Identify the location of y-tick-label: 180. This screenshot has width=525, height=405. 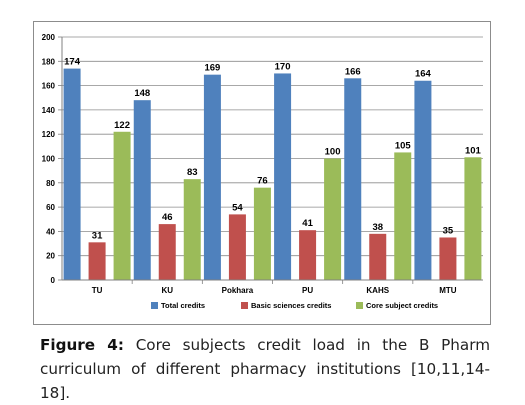
(49, 61).